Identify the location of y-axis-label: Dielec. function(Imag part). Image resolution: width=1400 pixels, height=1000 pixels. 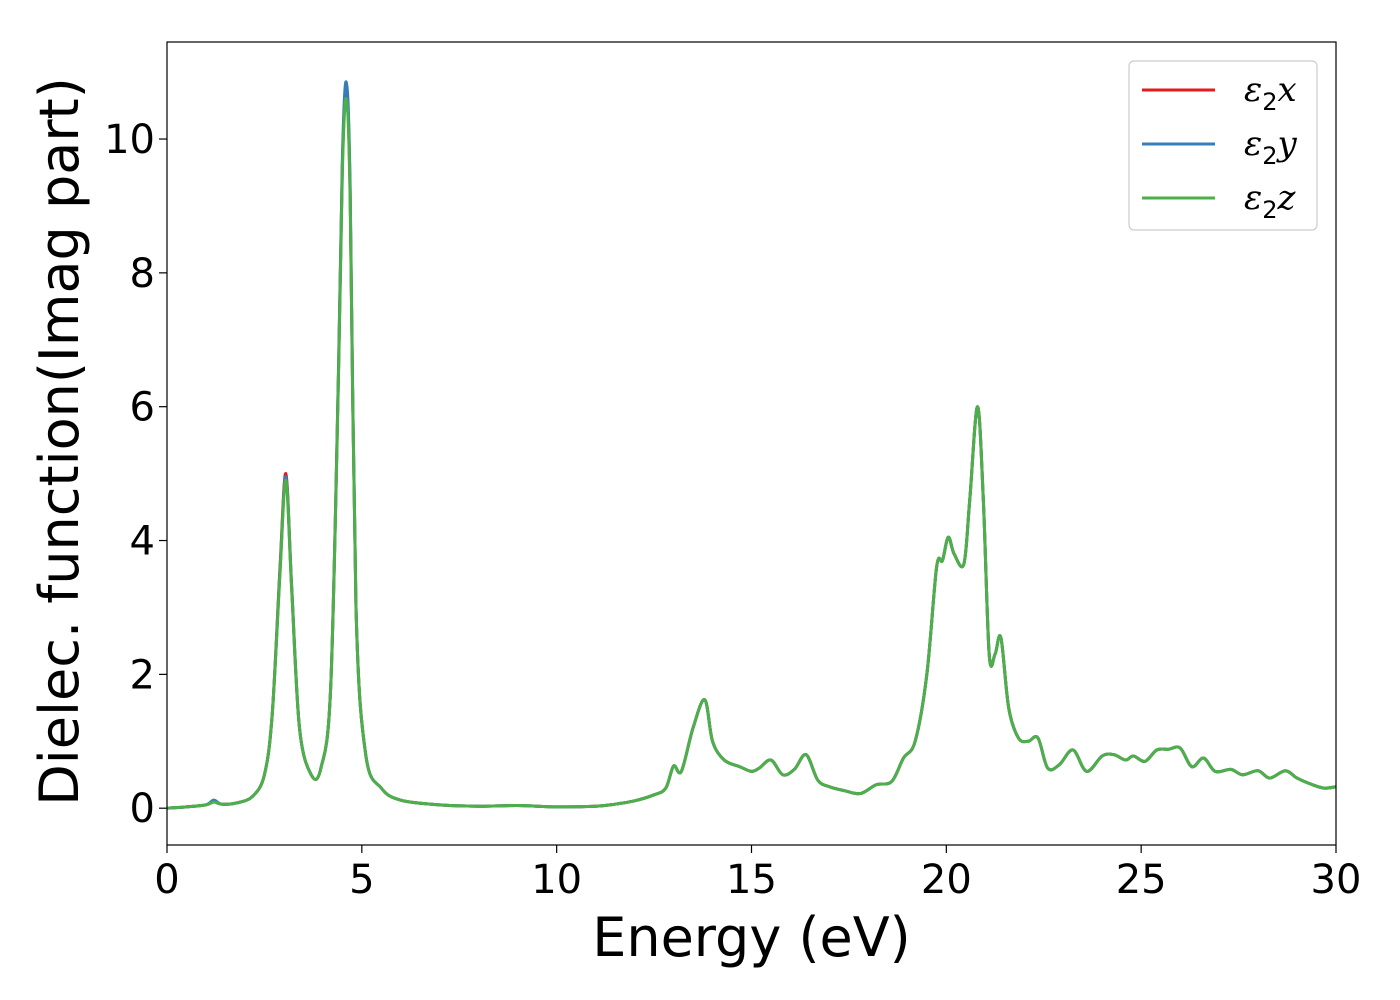
(59, 441).